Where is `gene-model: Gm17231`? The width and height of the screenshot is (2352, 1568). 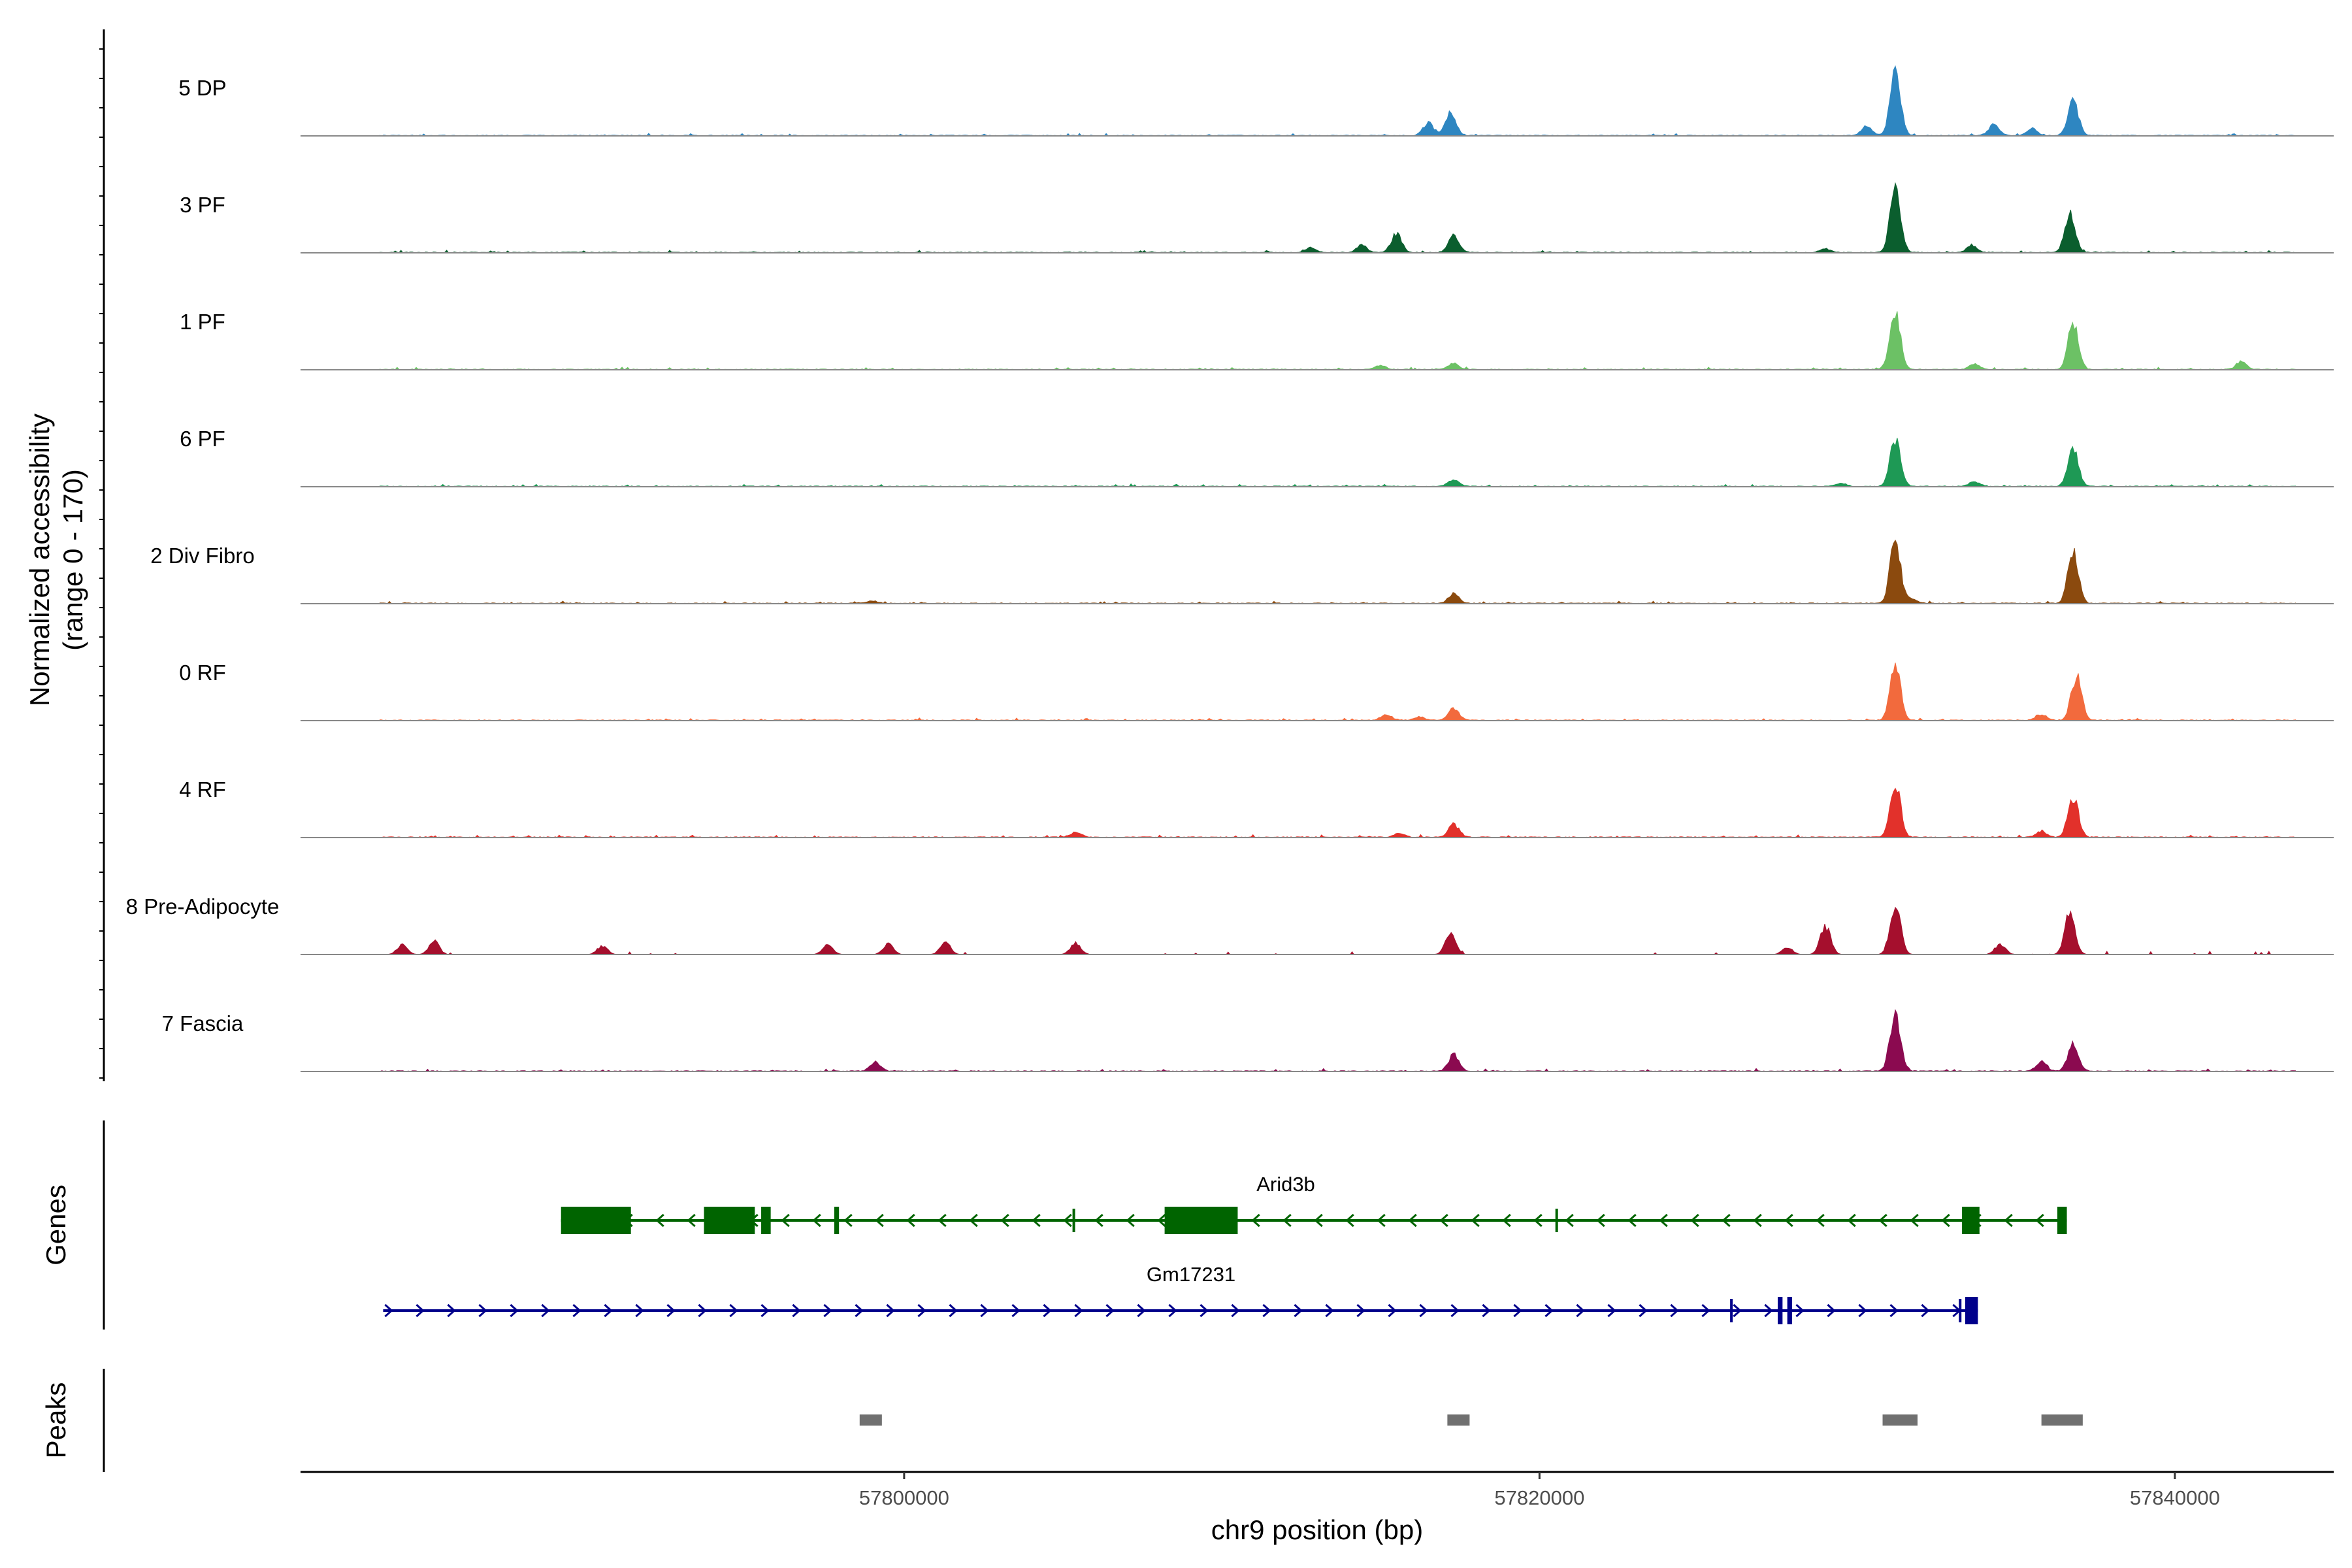 gene-model: Gm17231 is located at coordinates (1180, 1293).